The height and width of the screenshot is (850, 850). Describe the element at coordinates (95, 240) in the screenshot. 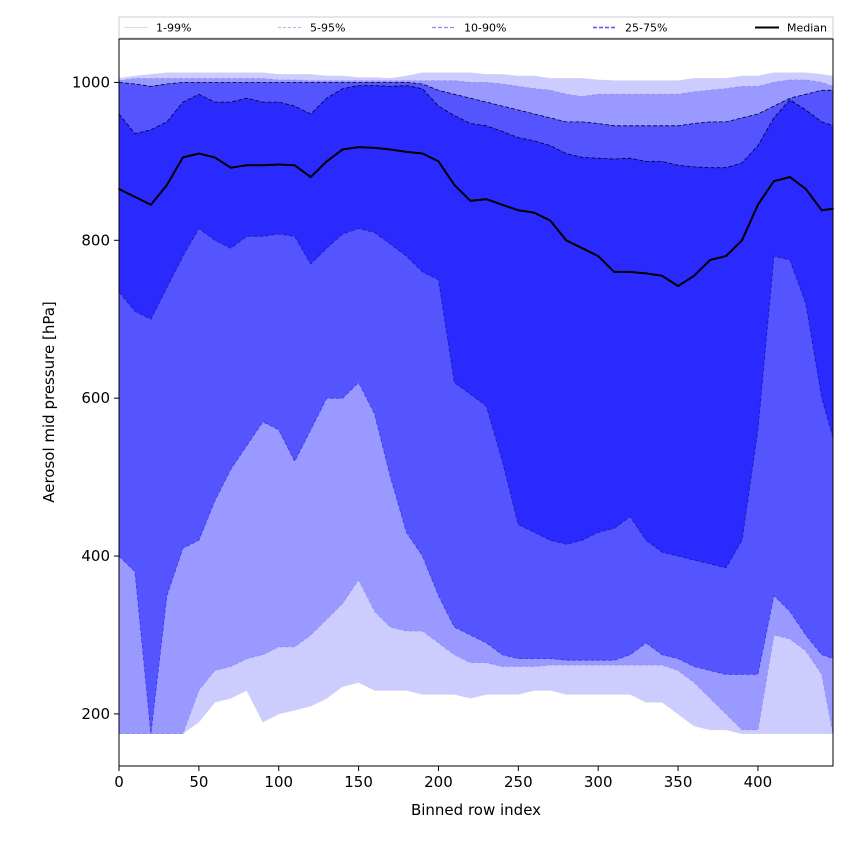

I see `y-tick-label: 800` at that location.